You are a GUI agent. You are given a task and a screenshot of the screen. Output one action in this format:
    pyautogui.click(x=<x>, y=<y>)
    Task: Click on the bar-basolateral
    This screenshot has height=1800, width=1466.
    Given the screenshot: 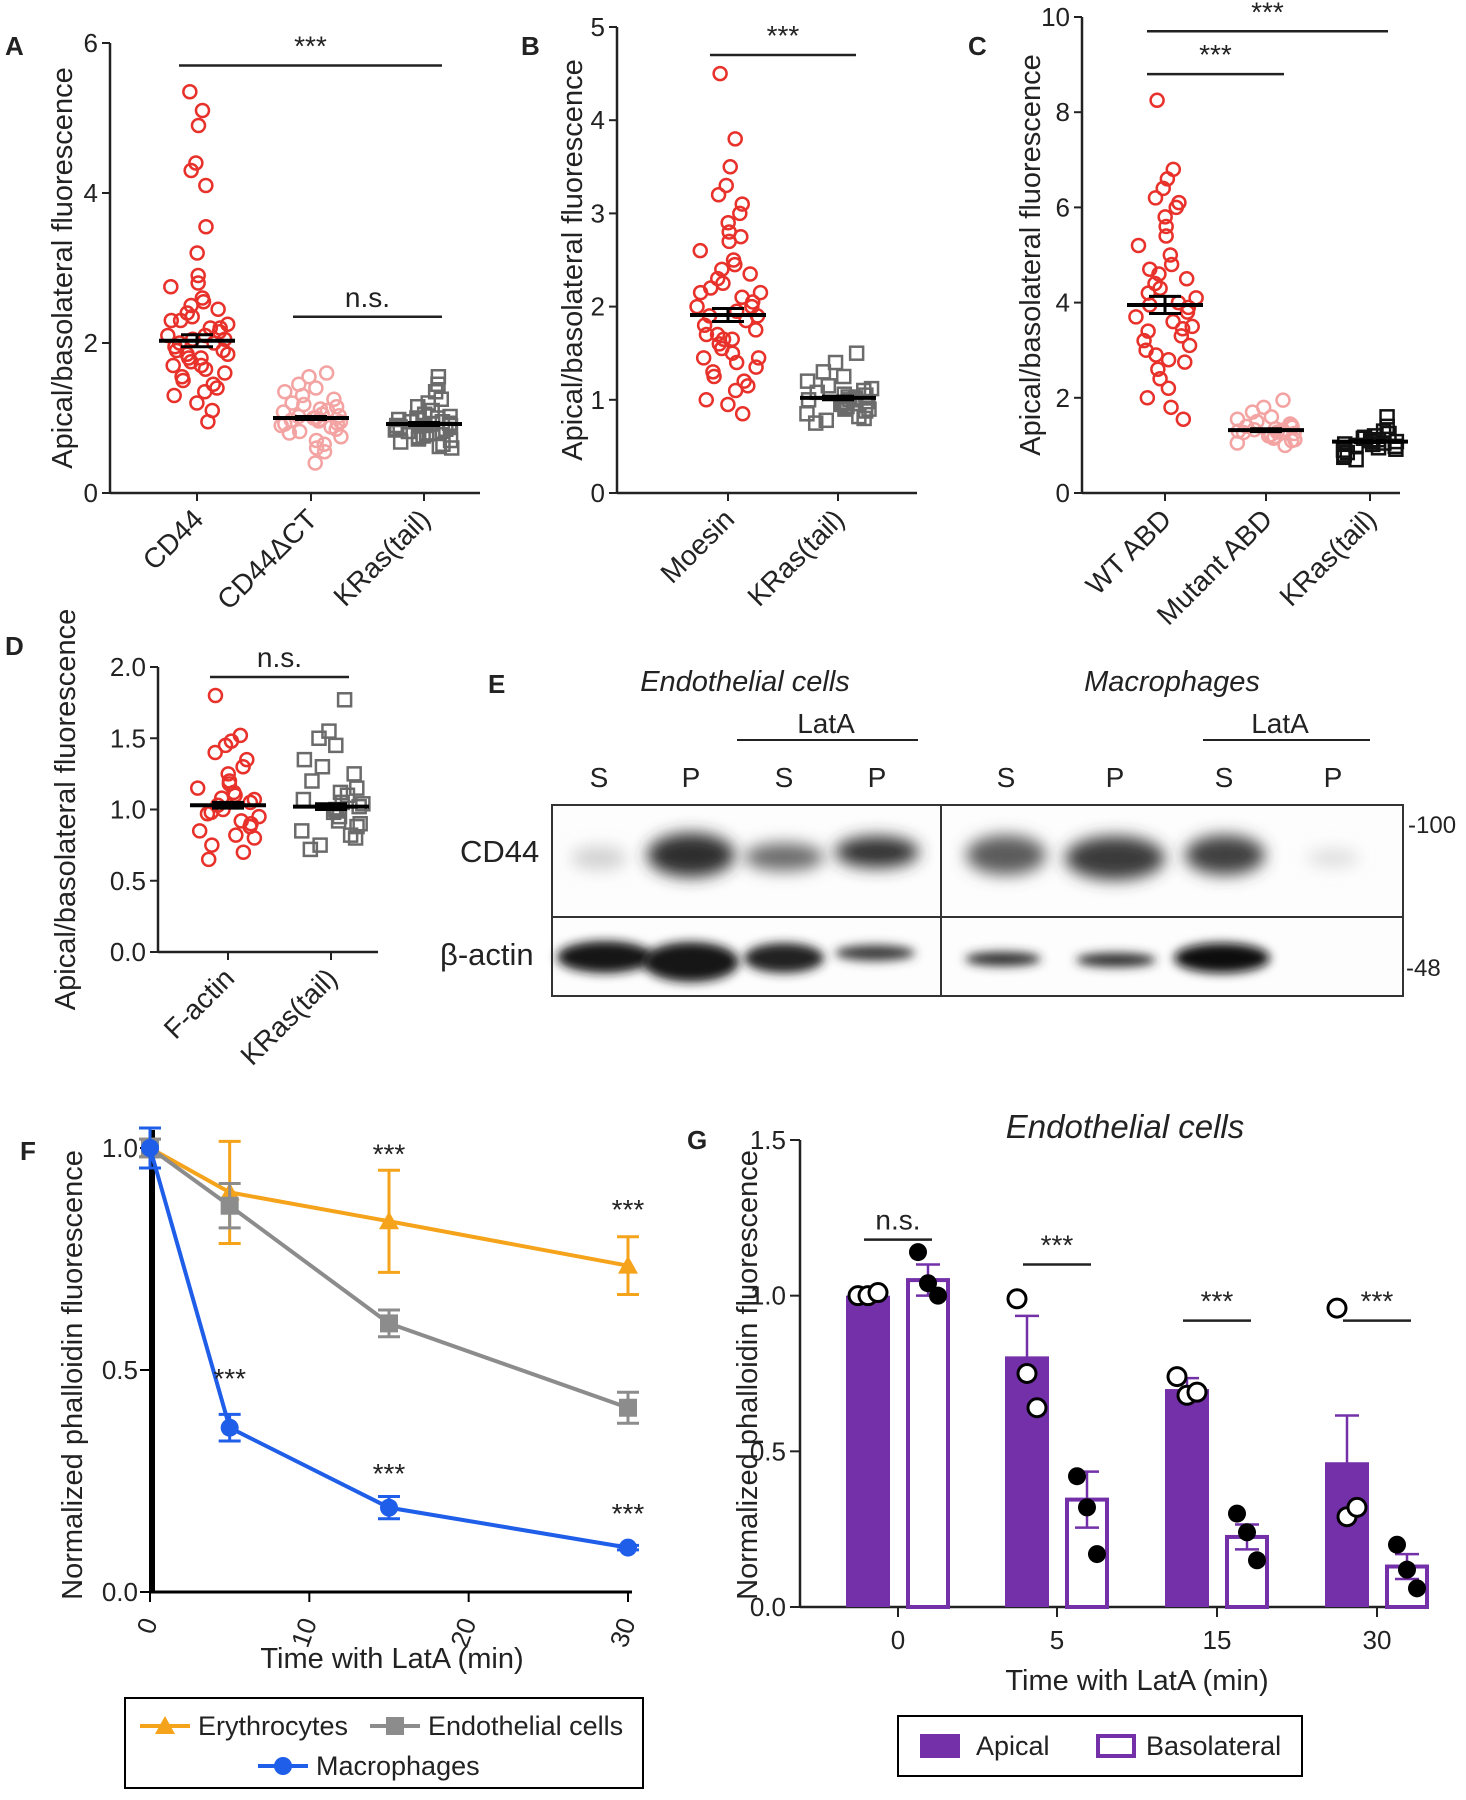 What is the action you would take?
    pyautogui.click(x=928, y=1443)
    